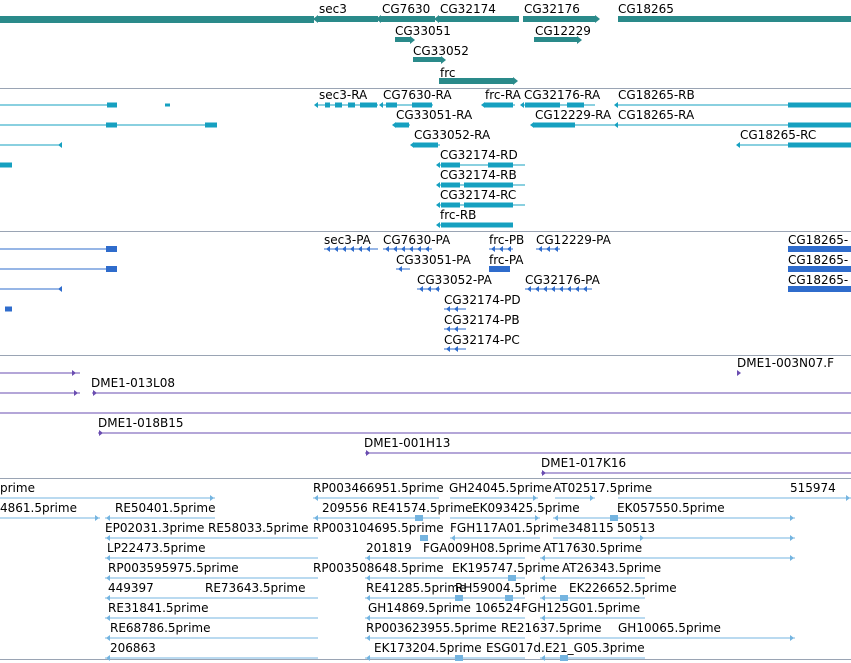 Image resolution: width=851 pixels, height=663 pixels. What do you see at coordinates (565, 648) in the screenshot?
I see `est-label: ESG017d.E21_G05.3prime` at bounding box center [565, 648].